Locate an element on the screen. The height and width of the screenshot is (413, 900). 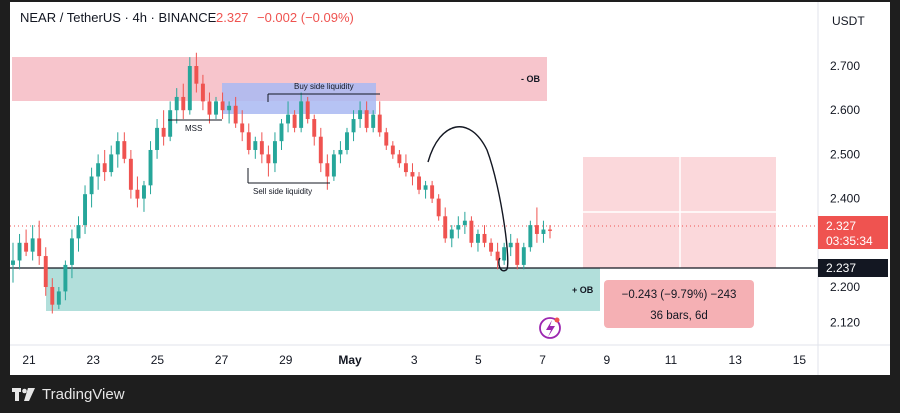
tradingview-logo-icon is located at coordinates (23, 394).